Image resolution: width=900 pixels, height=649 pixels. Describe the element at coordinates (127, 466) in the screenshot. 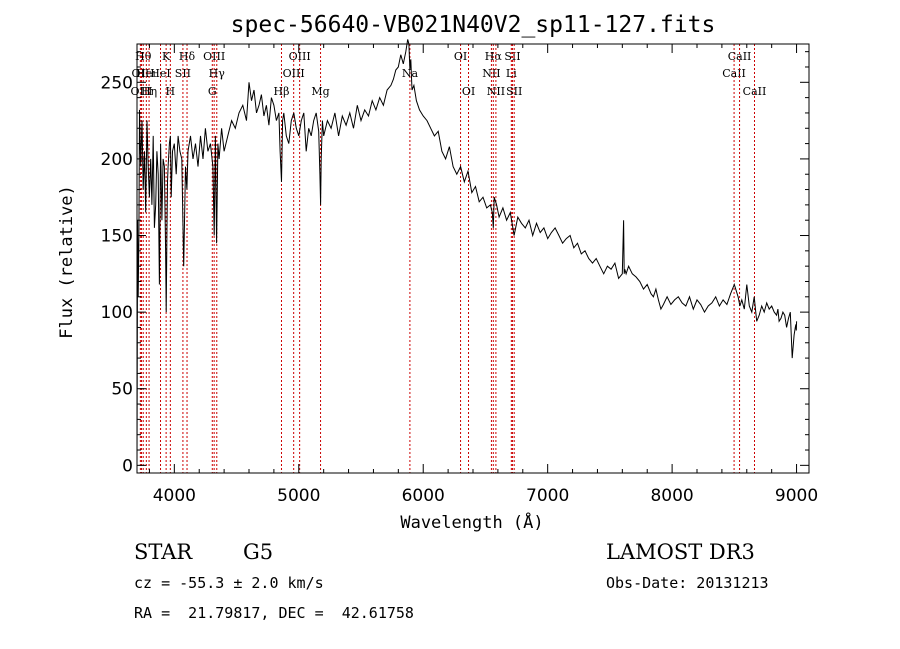

I see `y-tick-label: 0` at that location.